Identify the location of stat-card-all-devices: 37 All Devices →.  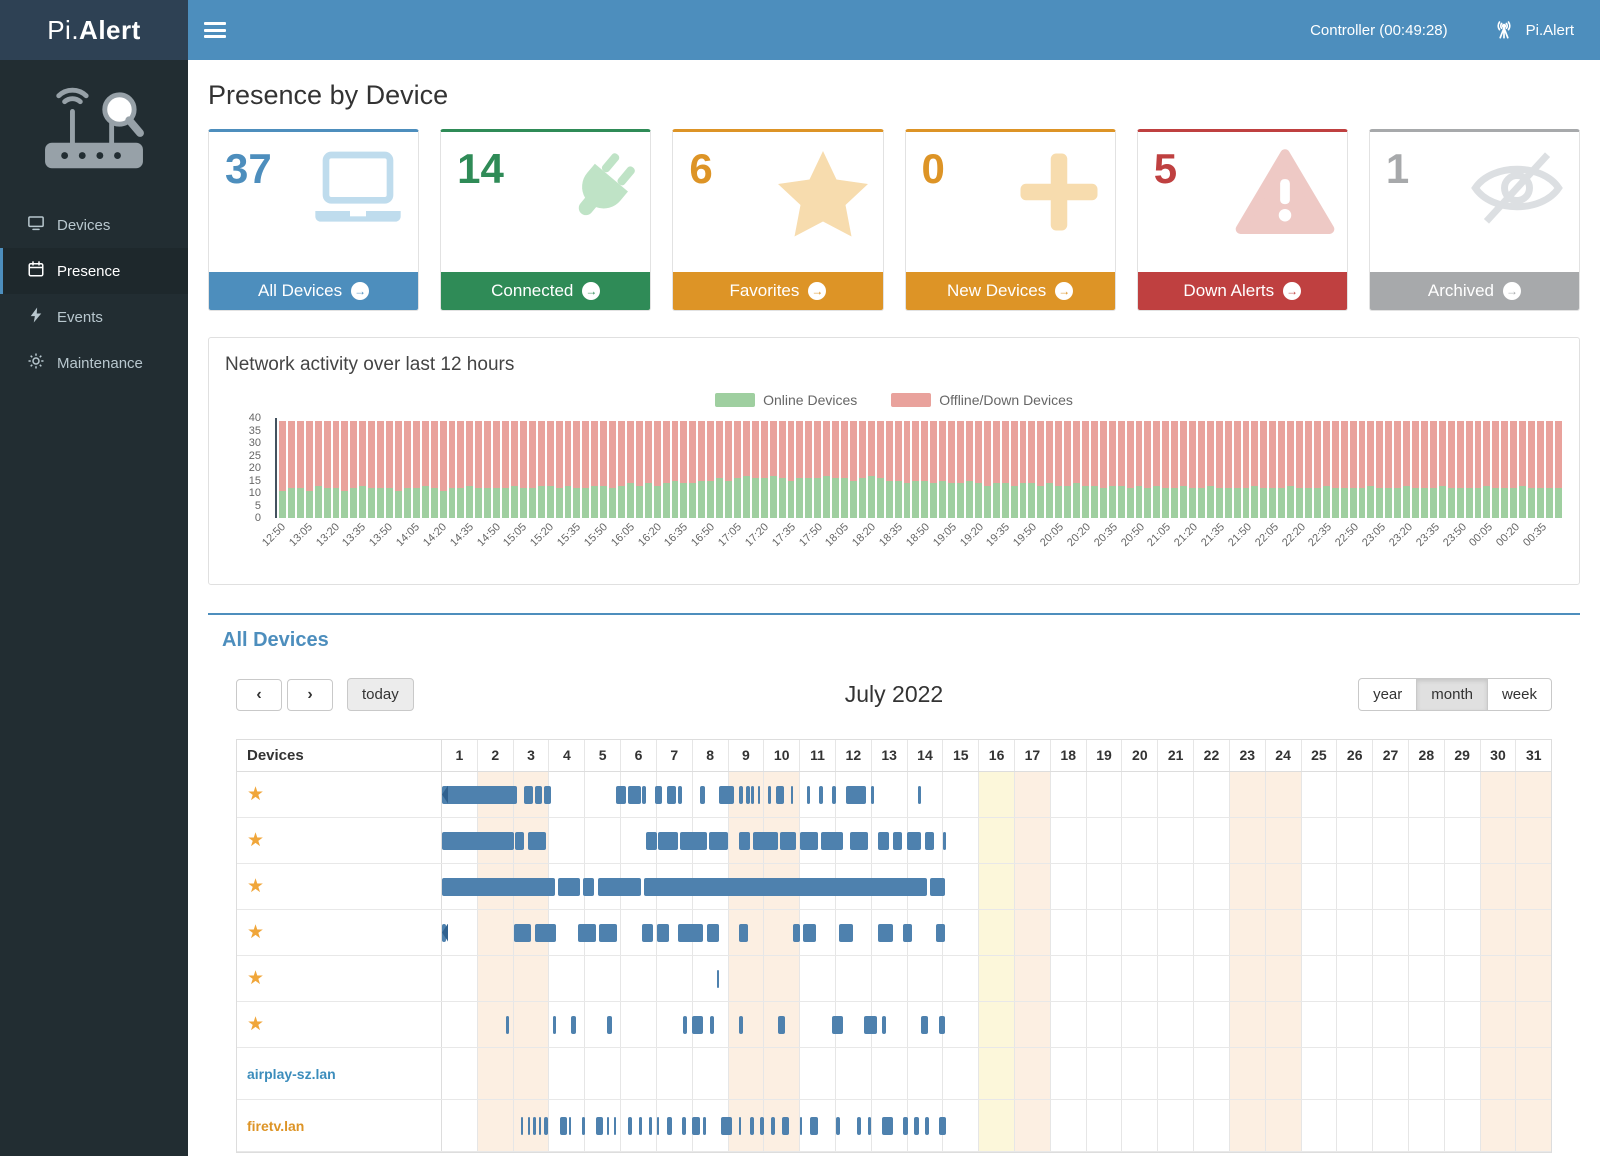
(314, 220).